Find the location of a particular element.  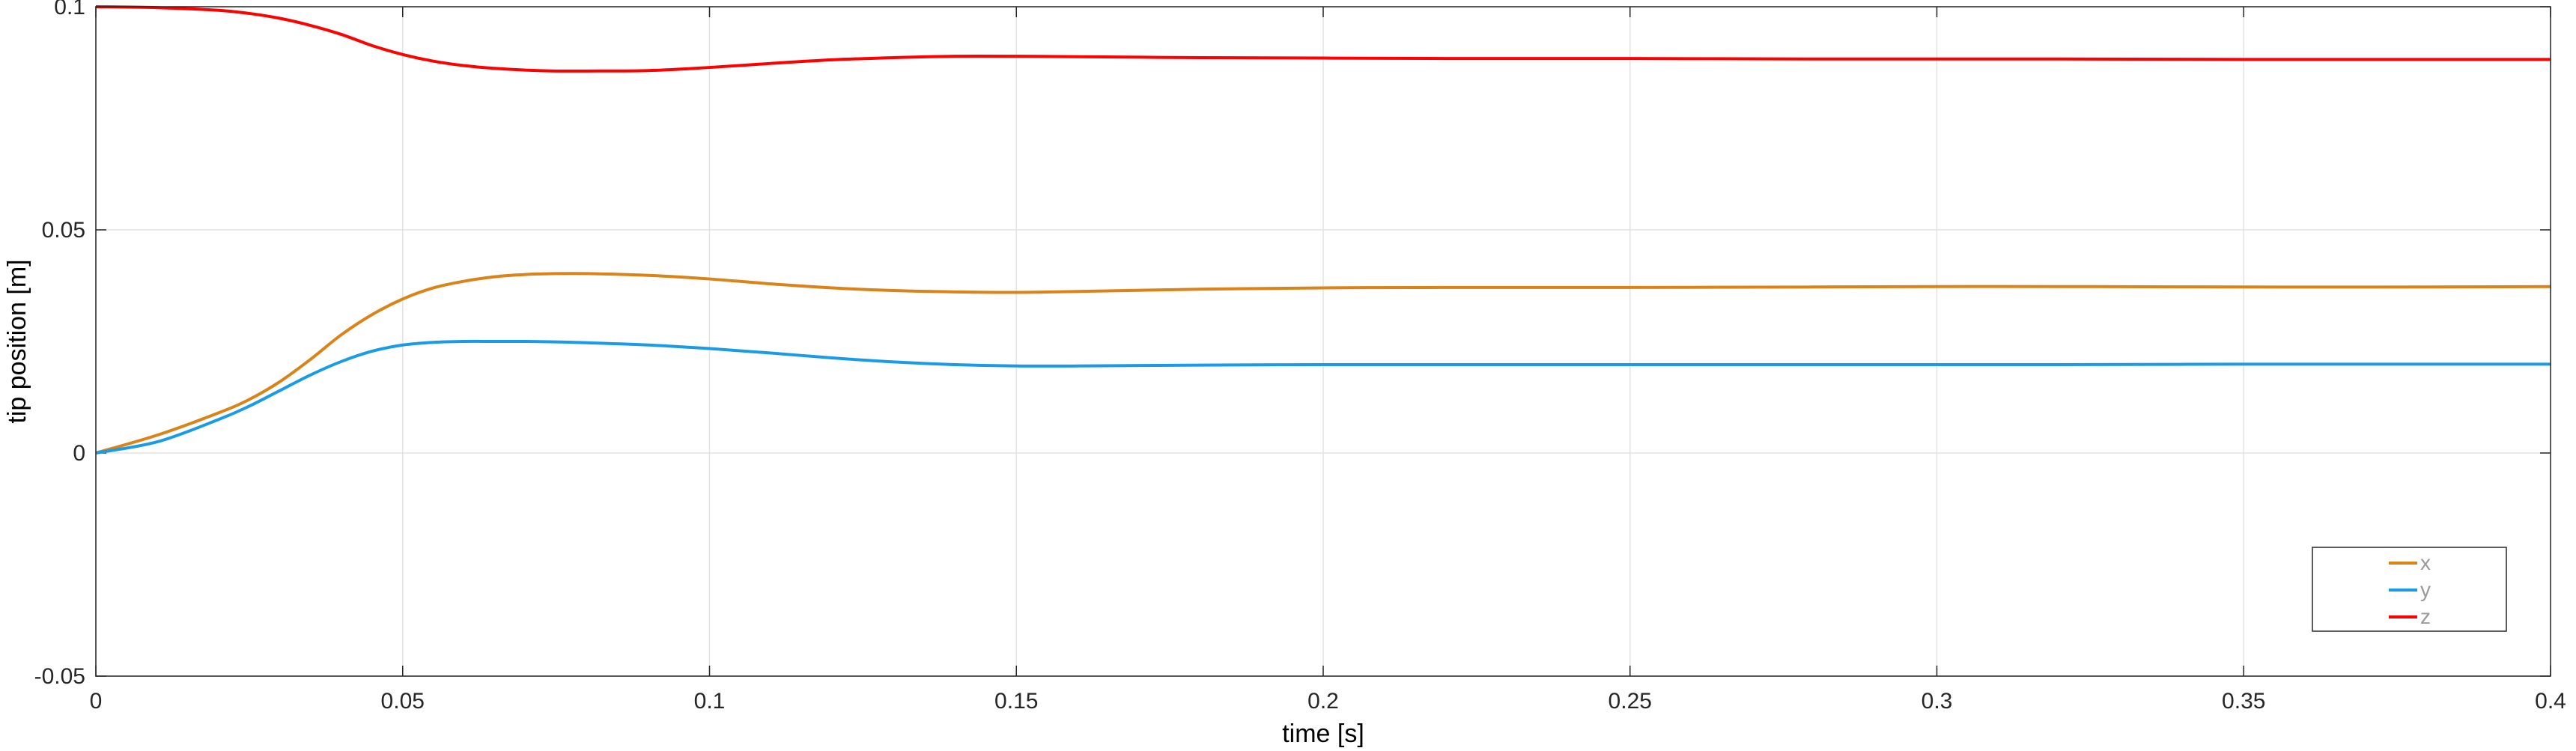

x-tick-label: 0.1 is located at coordinates (710, 701).